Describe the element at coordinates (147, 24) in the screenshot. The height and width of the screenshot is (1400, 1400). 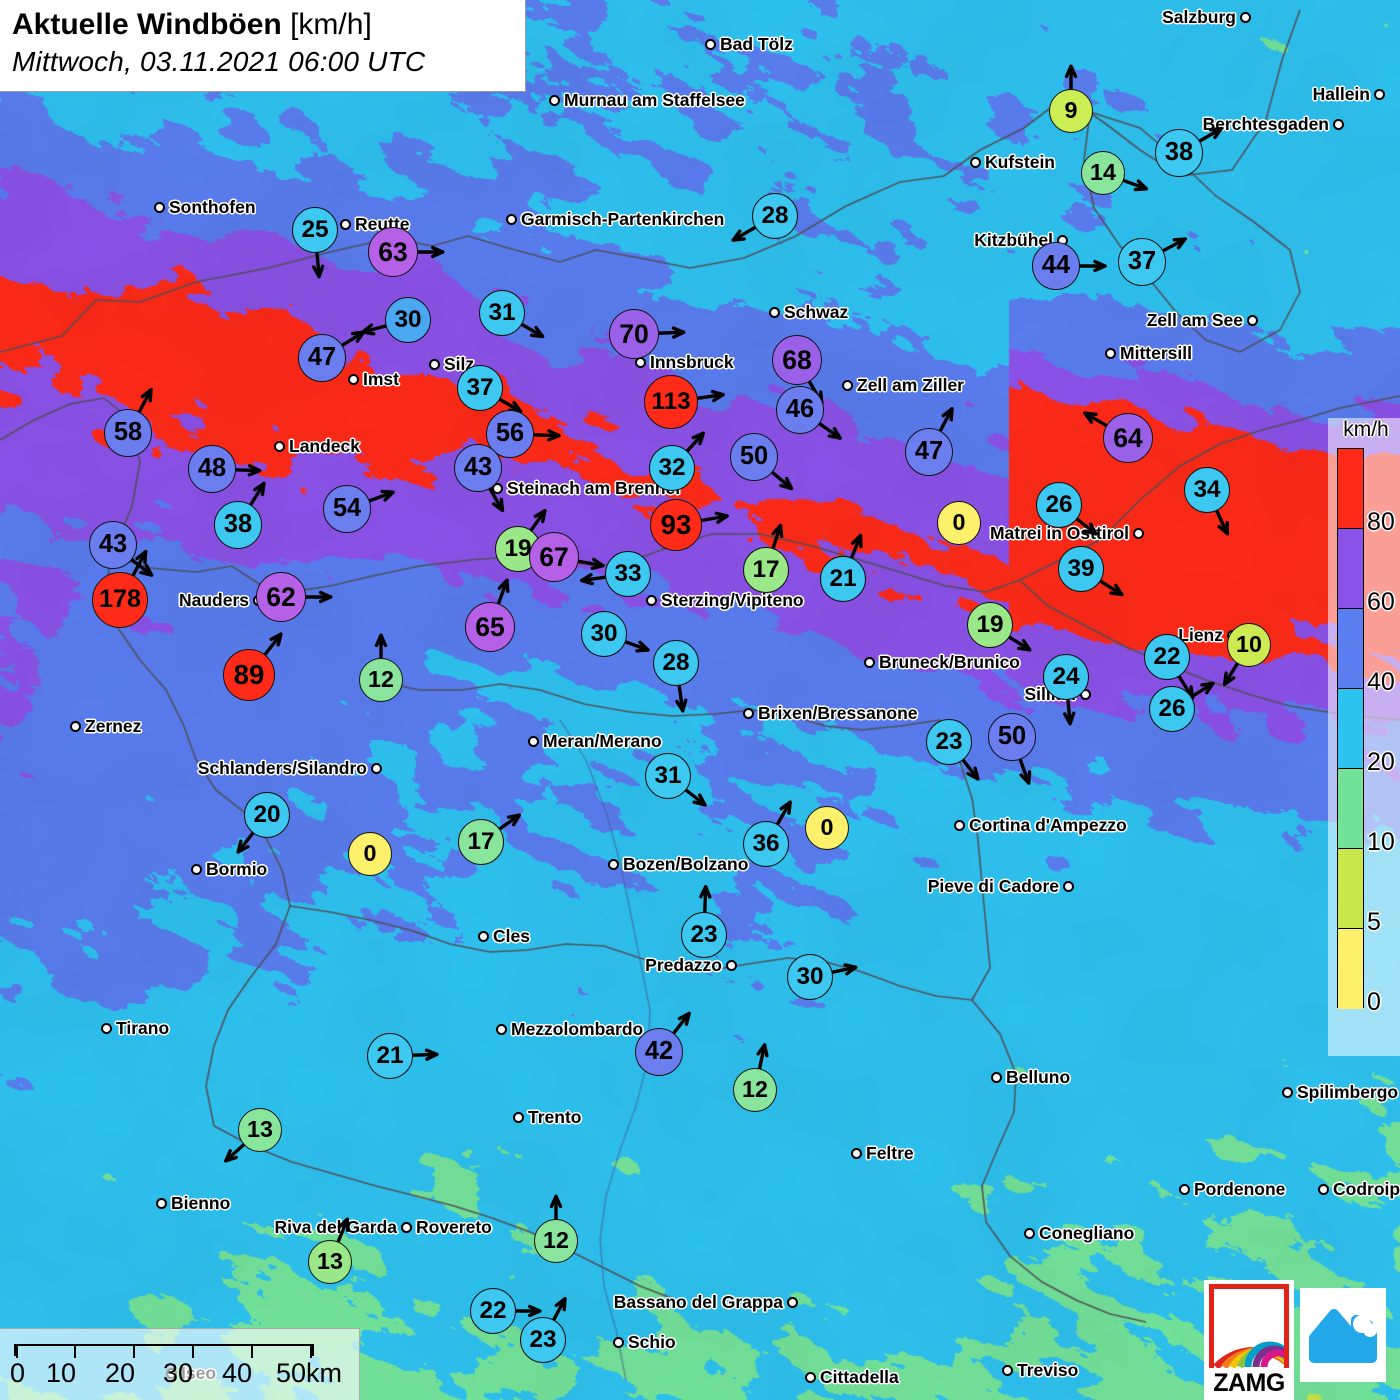
I see `title-text: Aktuelle Windböen` at that location.